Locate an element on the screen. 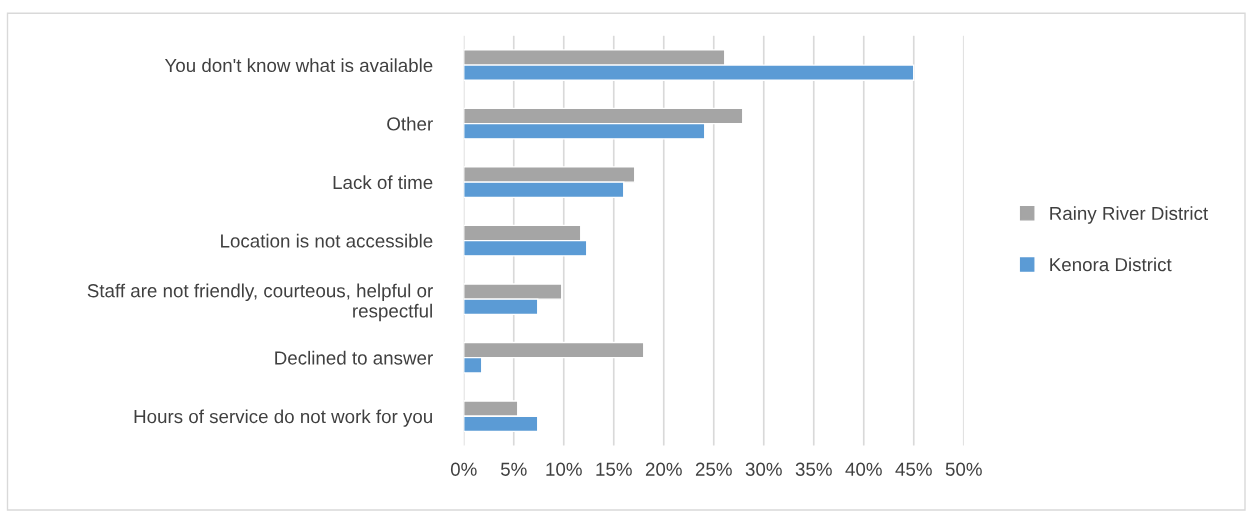  x-tick-label: 40% is located at coordinates (863, 469).